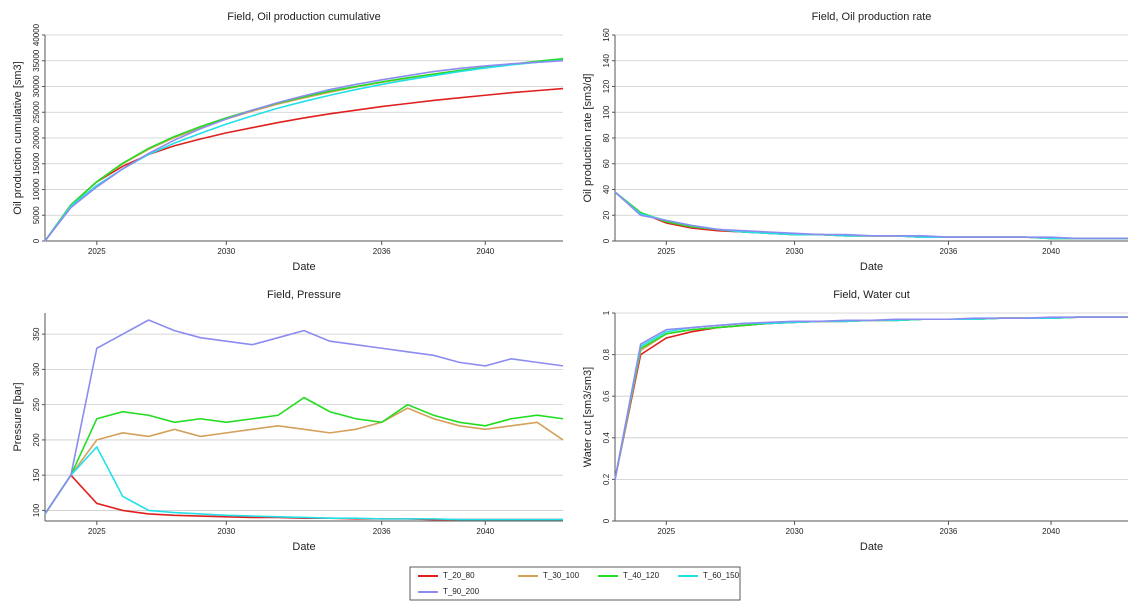 This screenshot has height=602, width=1132. What do you see at coordinates (36, 60) in the screenshot?
I see `y-tick-label: 35000` at bounding box center [36, 60].